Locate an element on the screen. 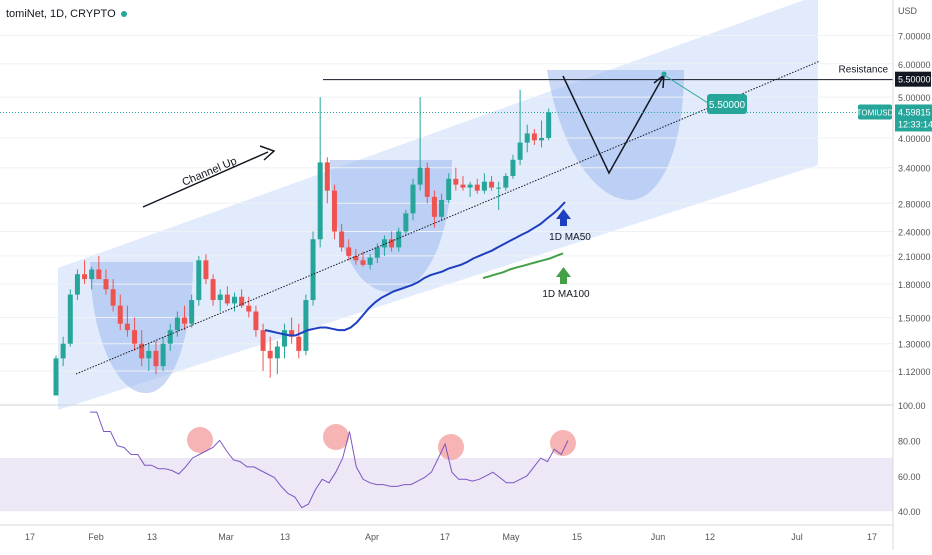 This screenshot has width=932, height=555. price-tick-label: 4.00000 is located at coordinates (914, 139).